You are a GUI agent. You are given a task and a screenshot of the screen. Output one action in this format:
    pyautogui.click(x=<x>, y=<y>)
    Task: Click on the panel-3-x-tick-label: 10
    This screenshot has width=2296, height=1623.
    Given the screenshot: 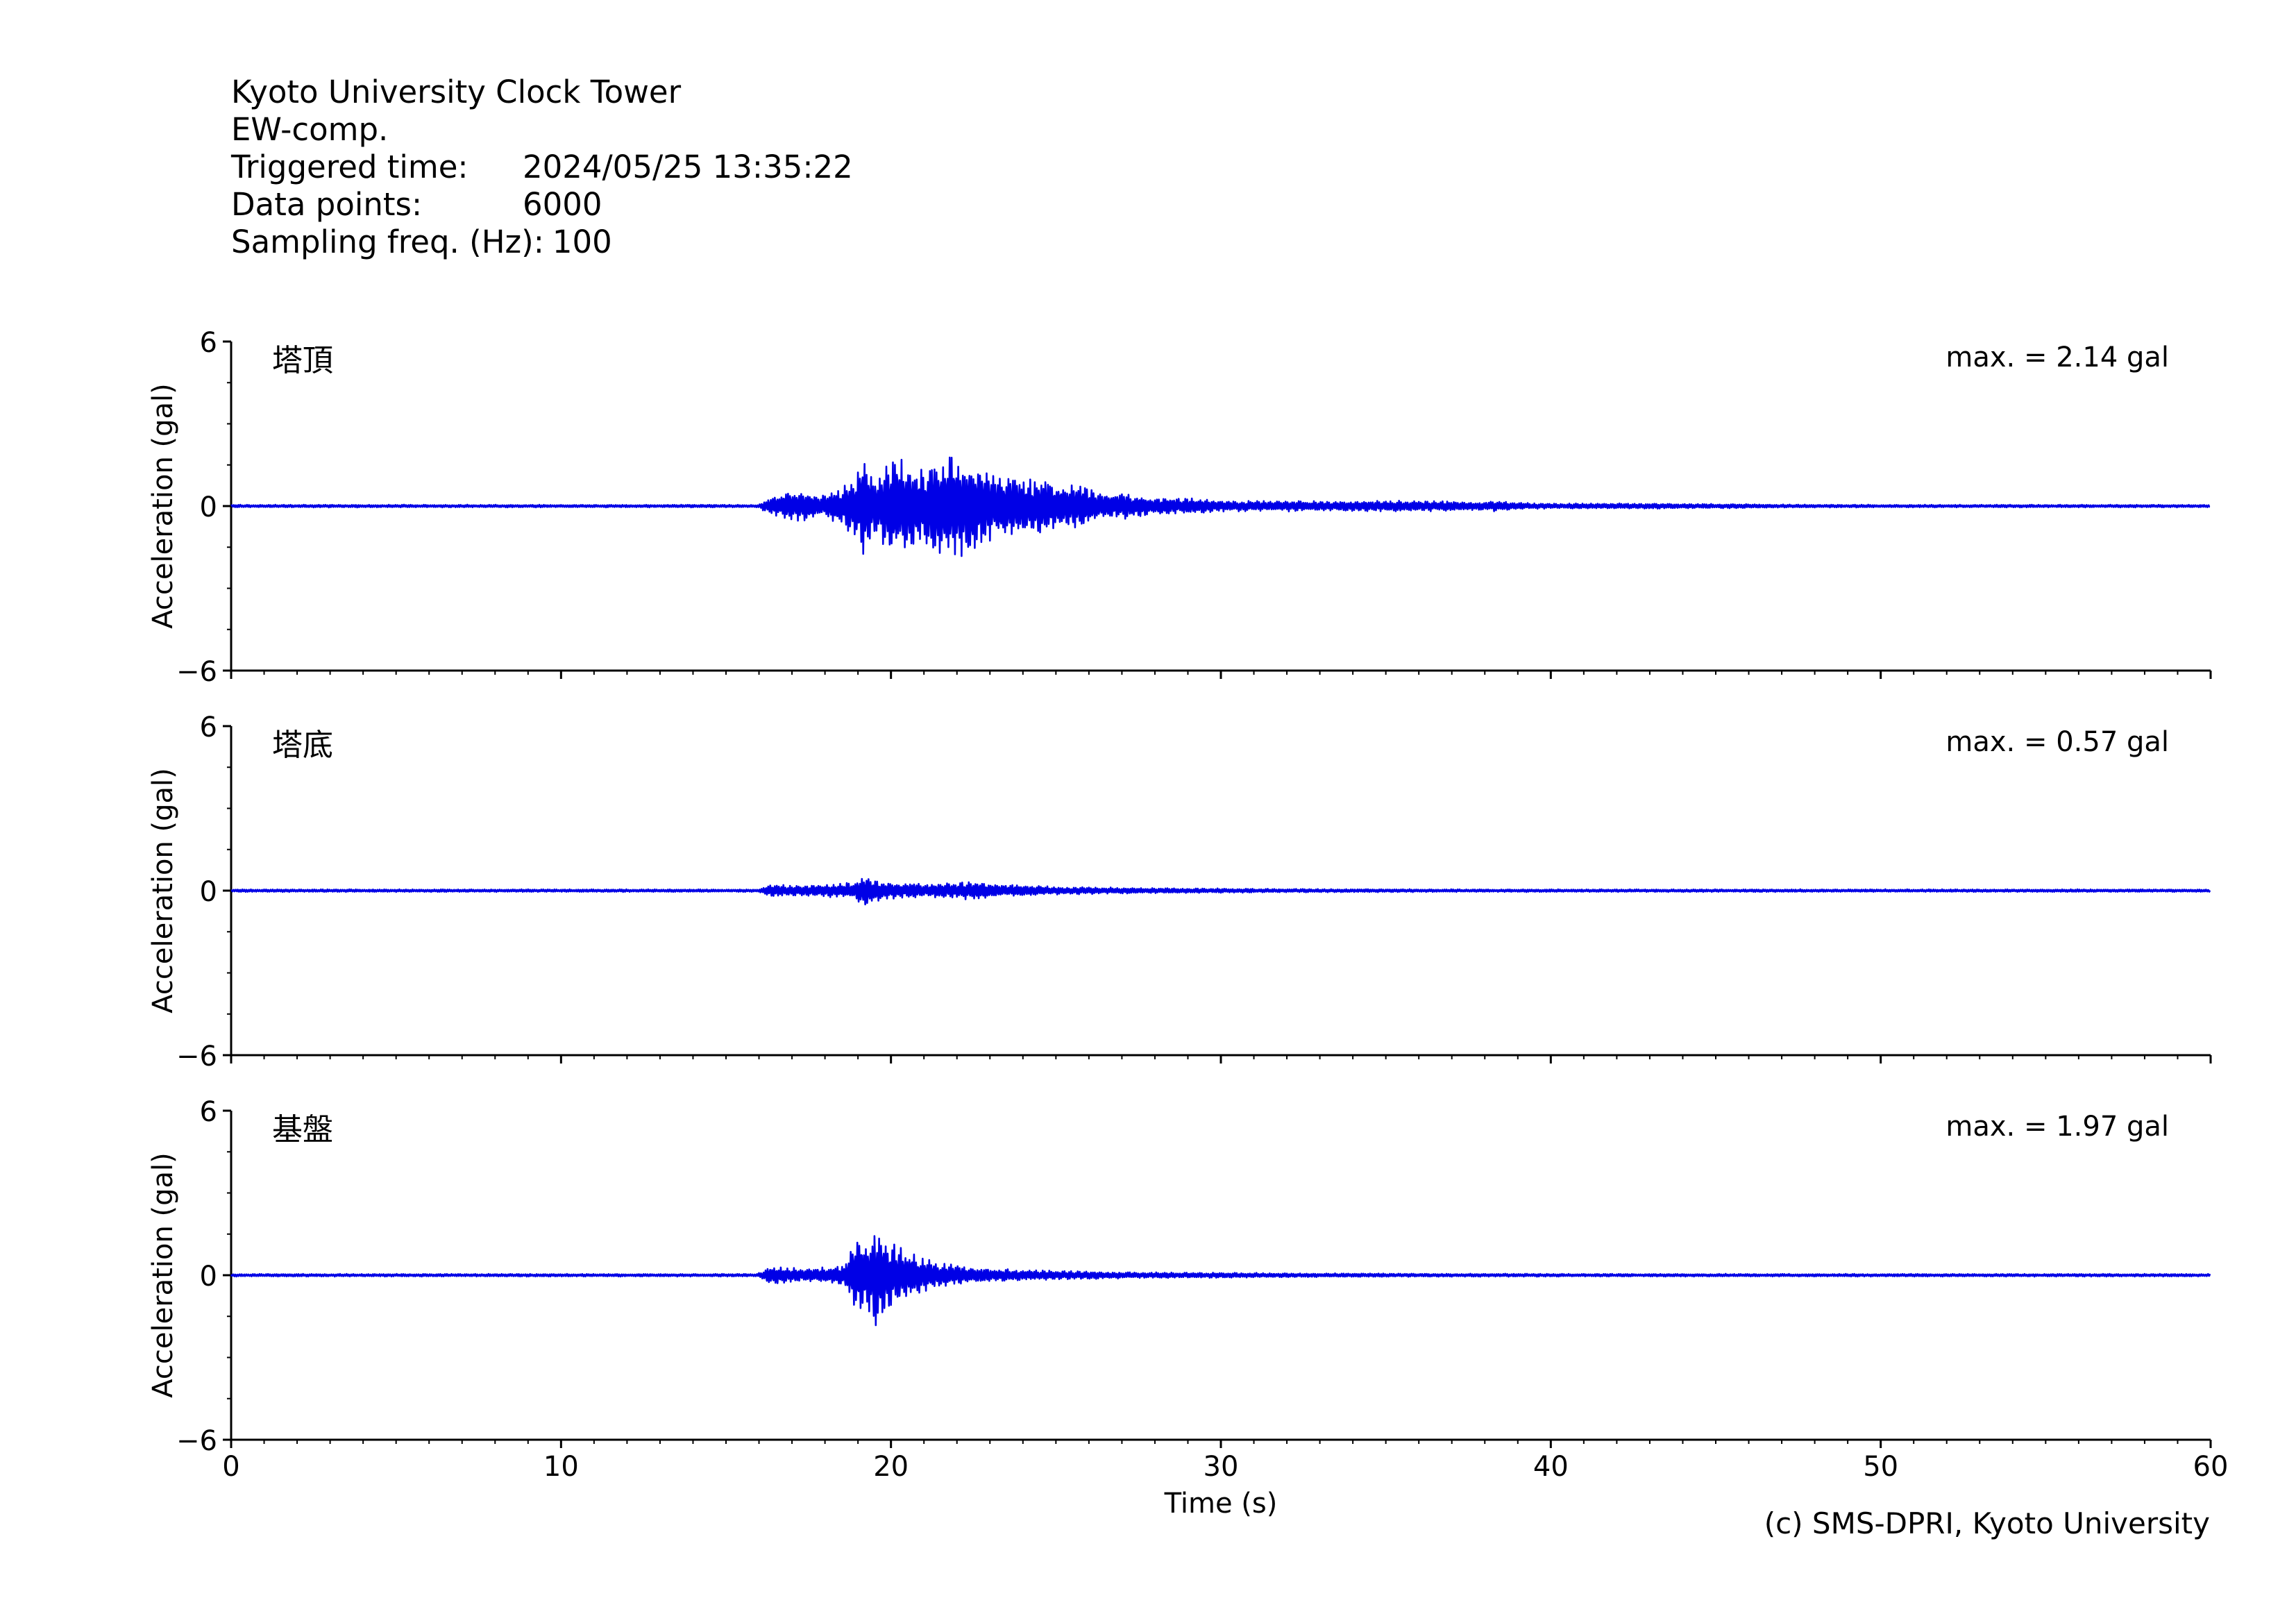 What is the action you would take?
    pyautogui.click(x=561, y=1467)
    